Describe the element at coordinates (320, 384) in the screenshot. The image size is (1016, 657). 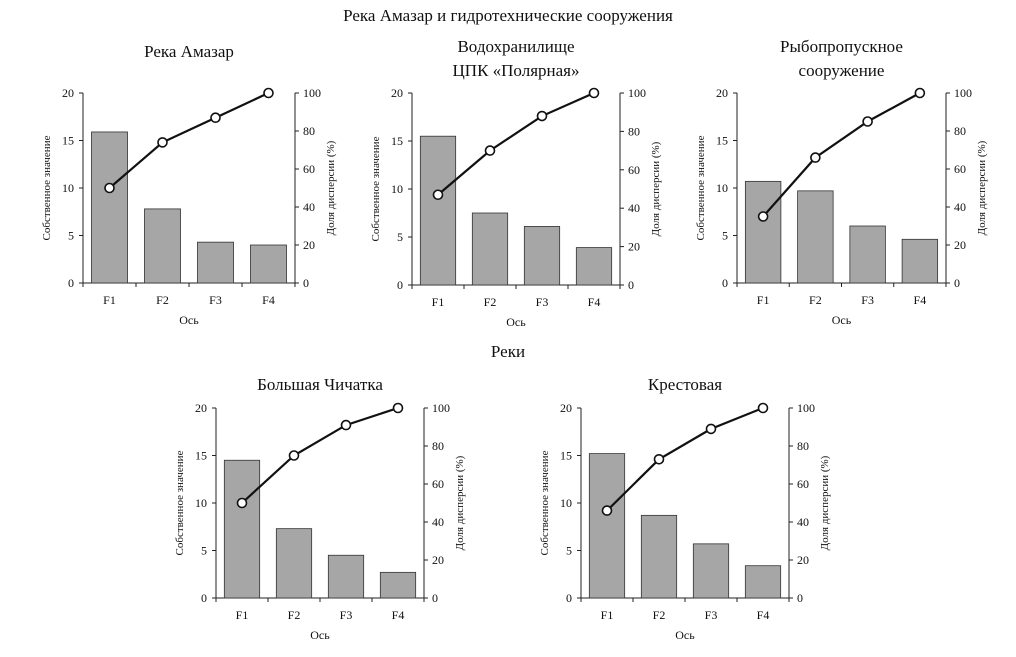
I see `chart-title: Большая Чичатка` at that location.